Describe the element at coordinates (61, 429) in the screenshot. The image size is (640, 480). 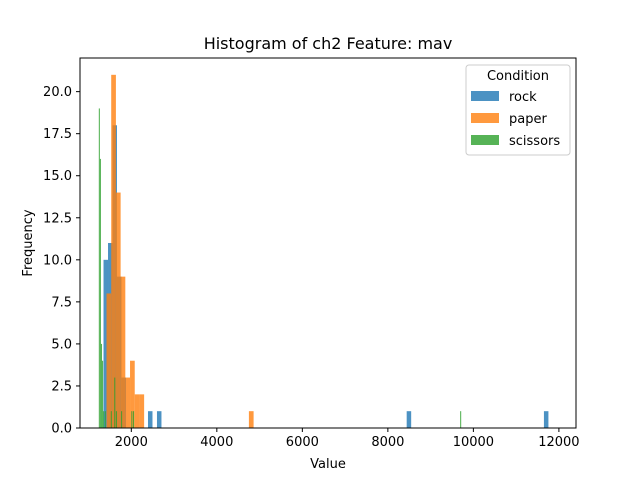
I see `y-tick-label: 0.0` at that location.